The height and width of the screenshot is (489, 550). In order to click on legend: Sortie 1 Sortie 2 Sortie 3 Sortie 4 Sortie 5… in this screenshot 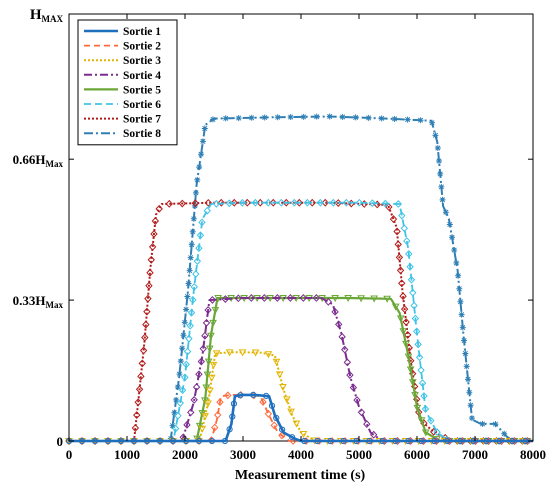, I will do `click(127, 82)`.